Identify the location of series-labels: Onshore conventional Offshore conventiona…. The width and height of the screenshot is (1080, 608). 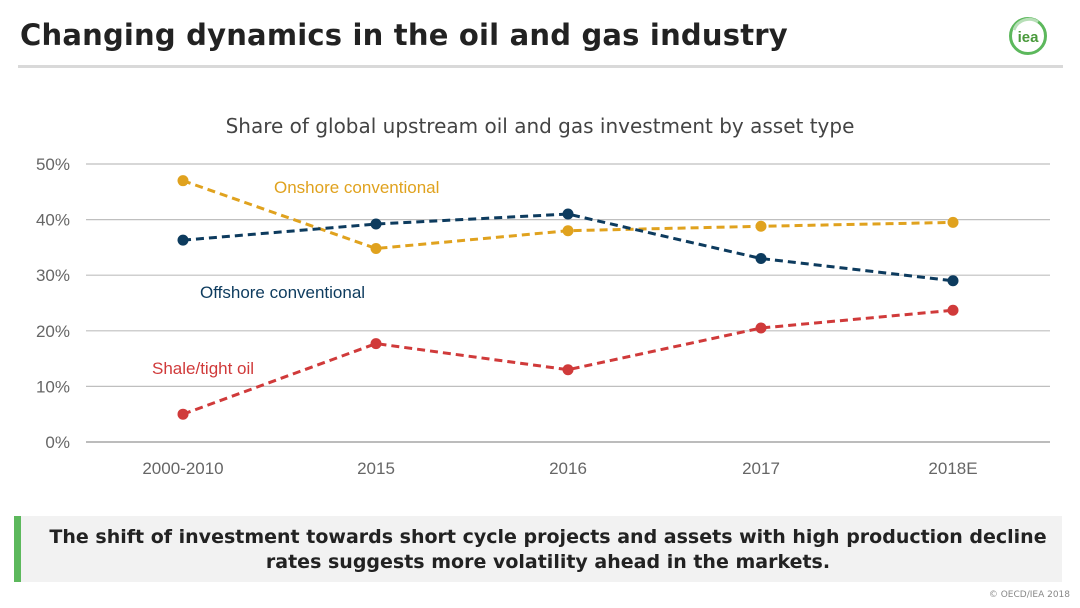
(295, 278).